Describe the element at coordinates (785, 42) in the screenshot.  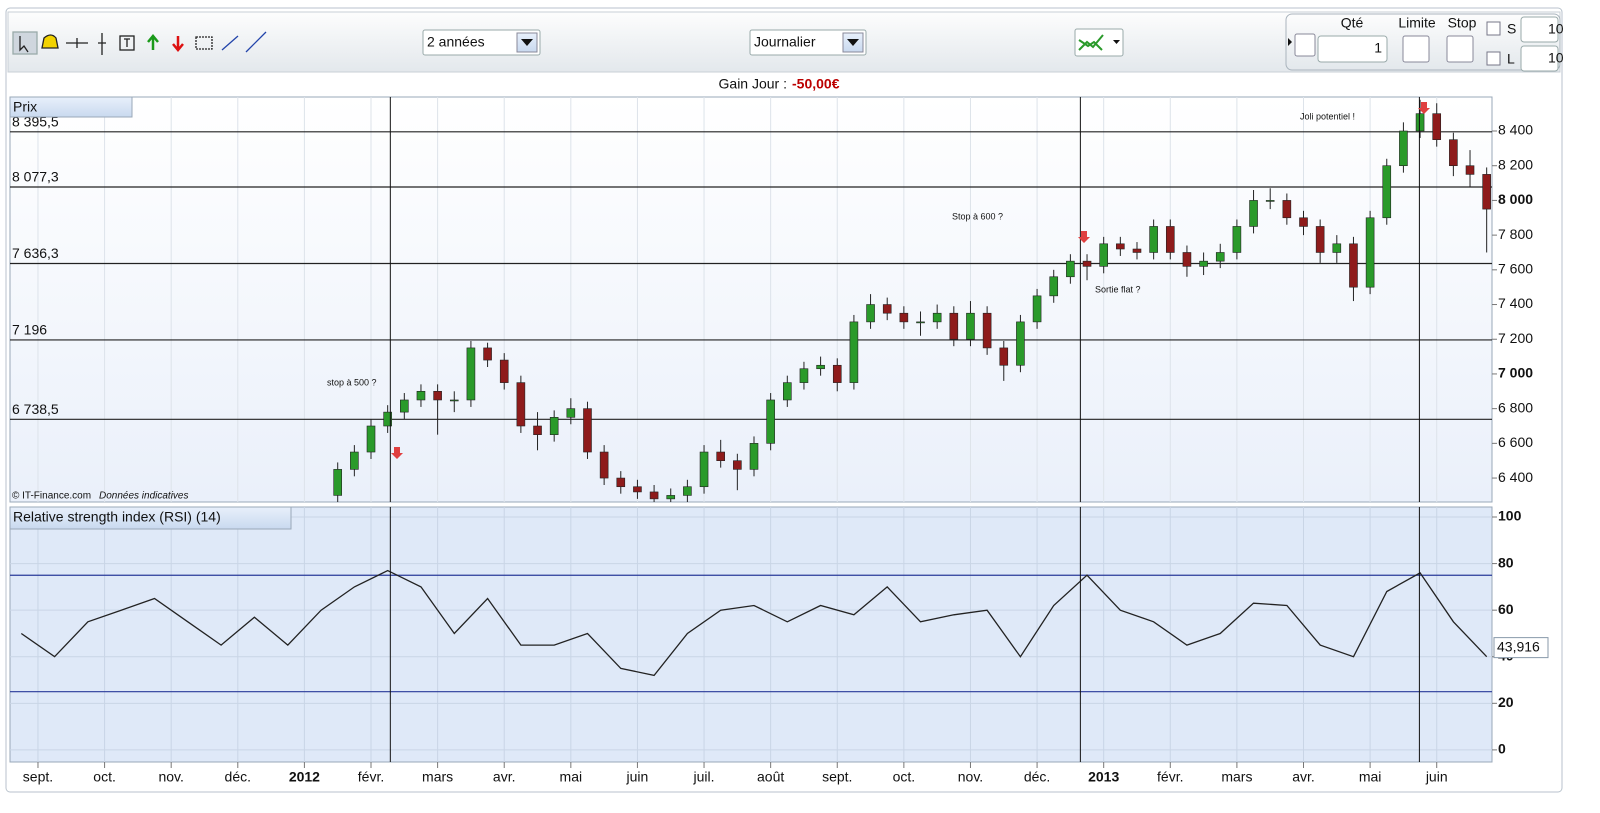
I see `interval-value: Journalier` at that location.